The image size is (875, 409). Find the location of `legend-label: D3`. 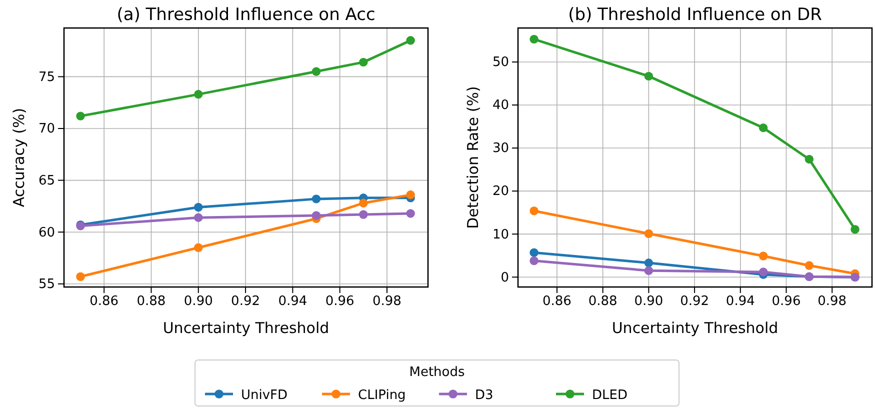

legend-label: D3 is located at coordinates (484, 395).